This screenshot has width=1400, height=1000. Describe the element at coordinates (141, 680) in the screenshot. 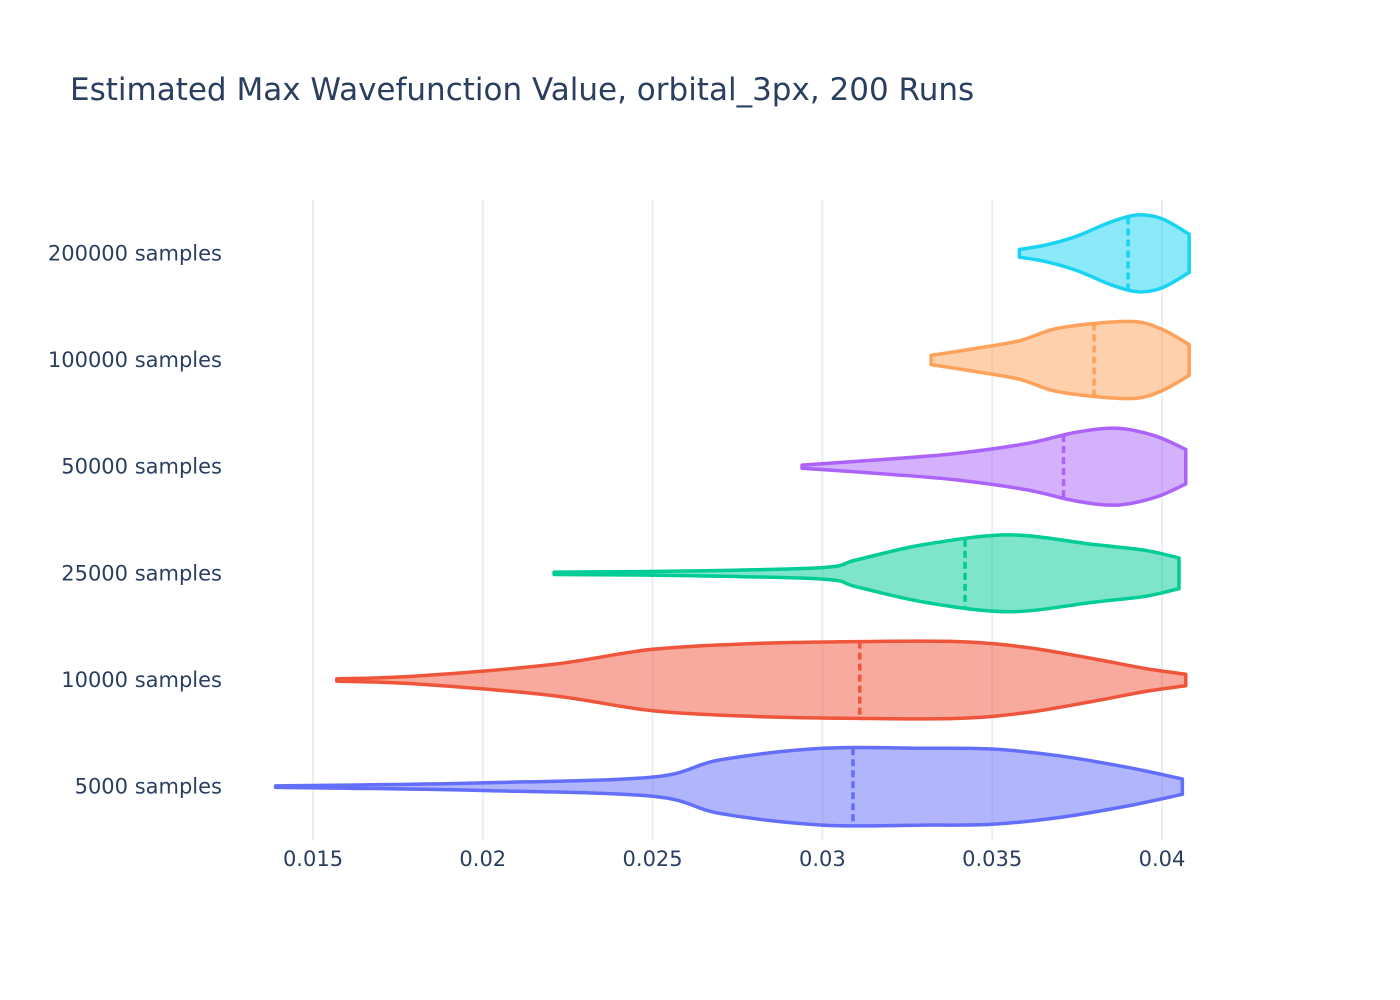

I see `y-category-label: 10000 samples` at that location.